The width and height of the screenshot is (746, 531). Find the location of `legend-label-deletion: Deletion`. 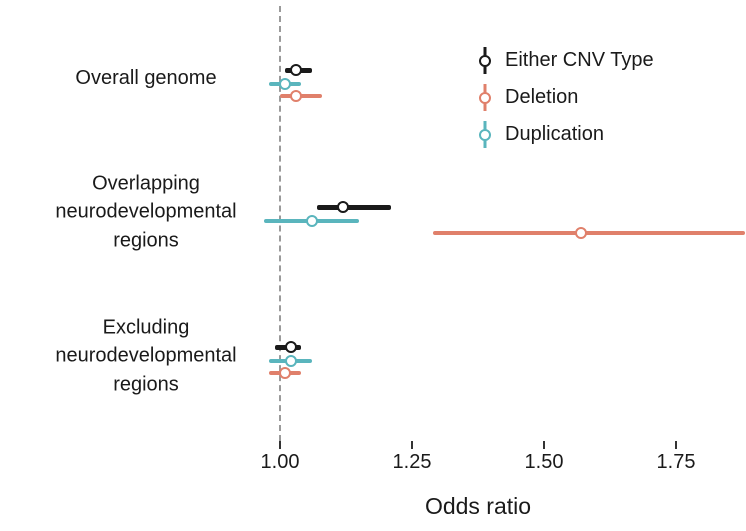

legend-label-deletion: Deletion is located at coordinates (542, 97).